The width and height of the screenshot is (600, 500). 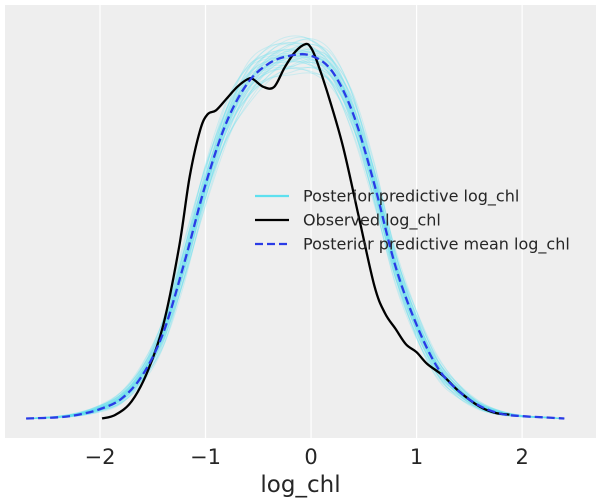 I want to click on legend-item-posterior-mean: Posterior predictive mean log_chl, so click(x=412, y=245).